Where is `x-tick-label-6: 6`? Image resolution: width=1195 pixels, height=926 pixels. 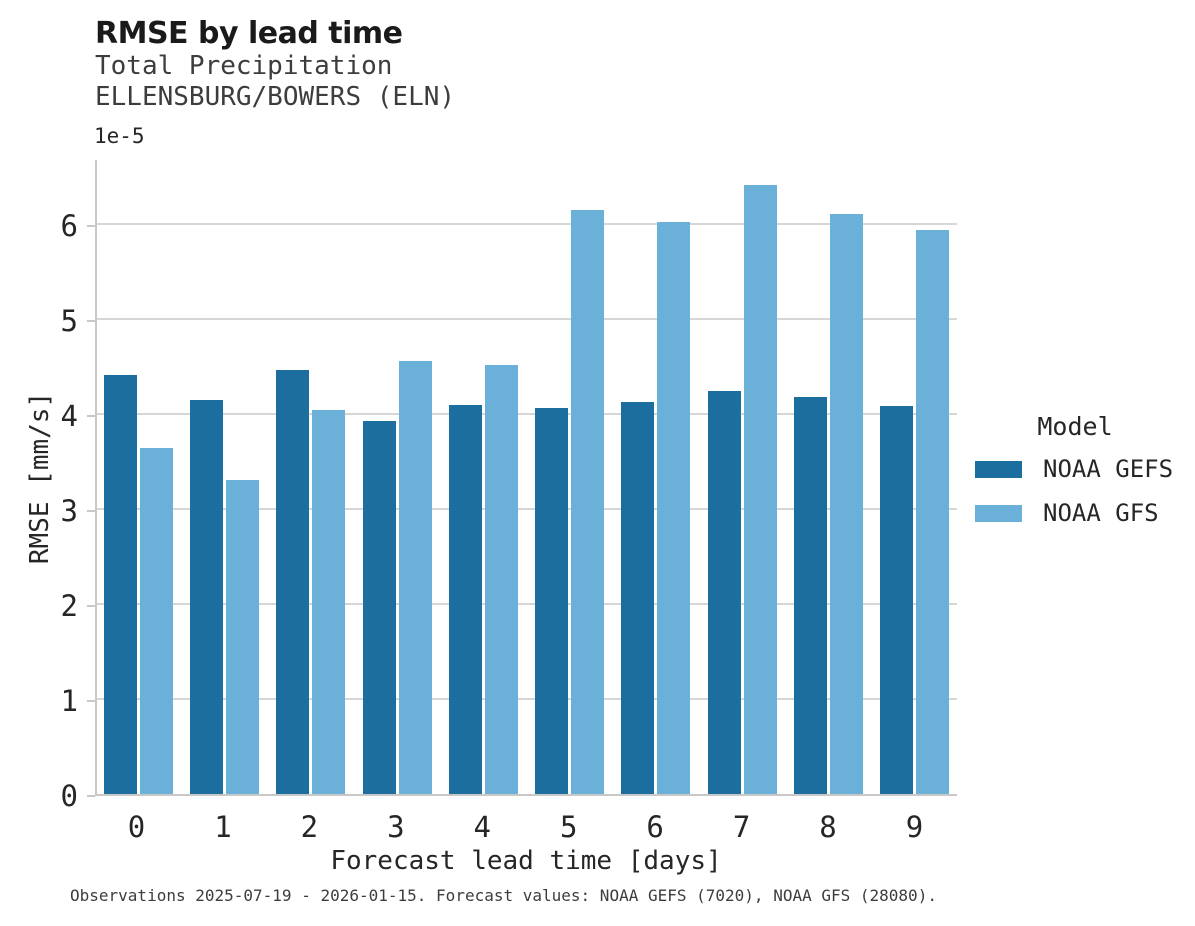
x-tick-label-6: 6 is located at coordinates (655, 827).